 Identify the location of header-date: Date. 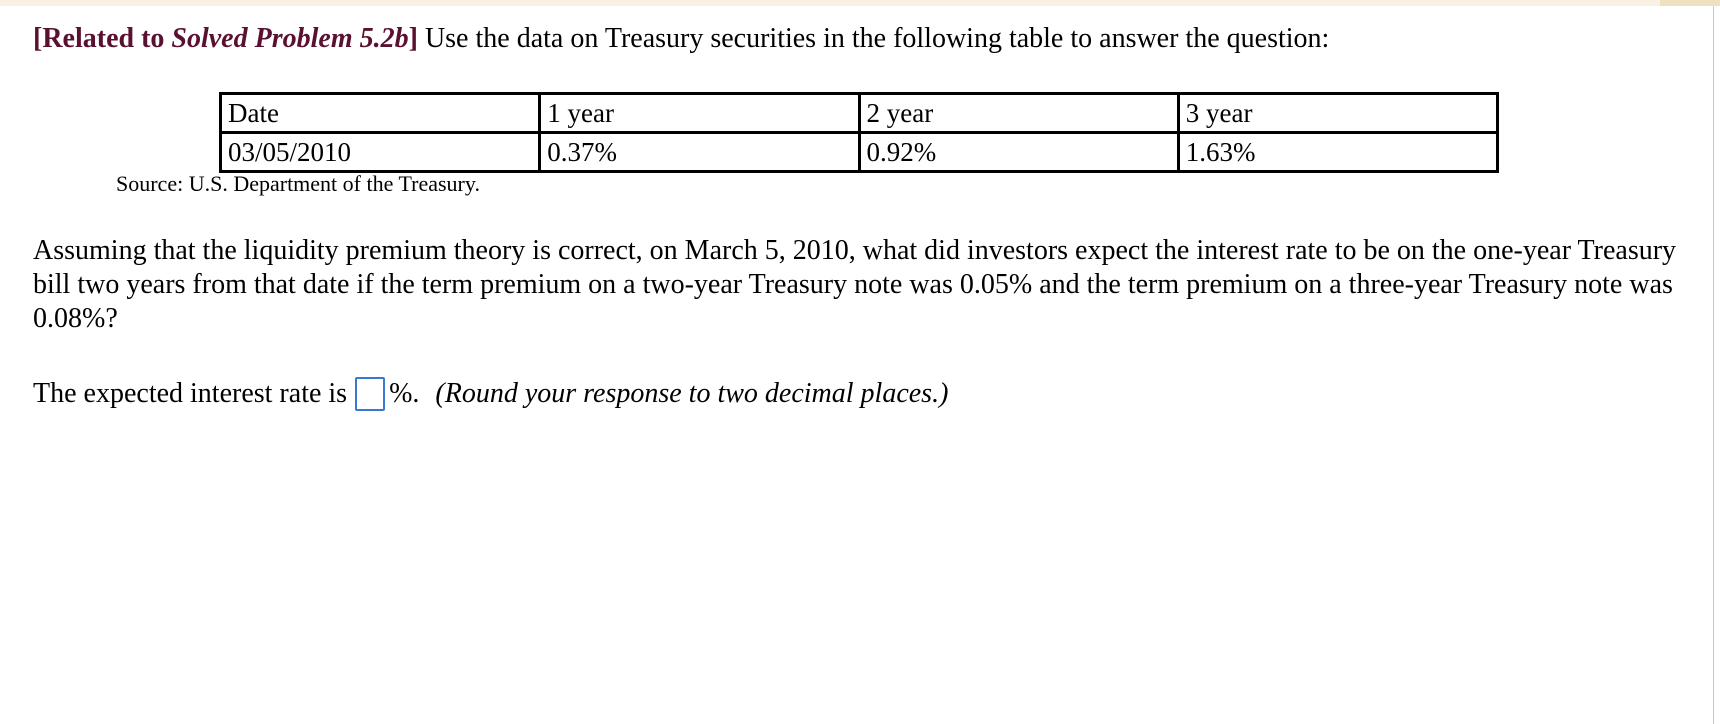
(380, 113).